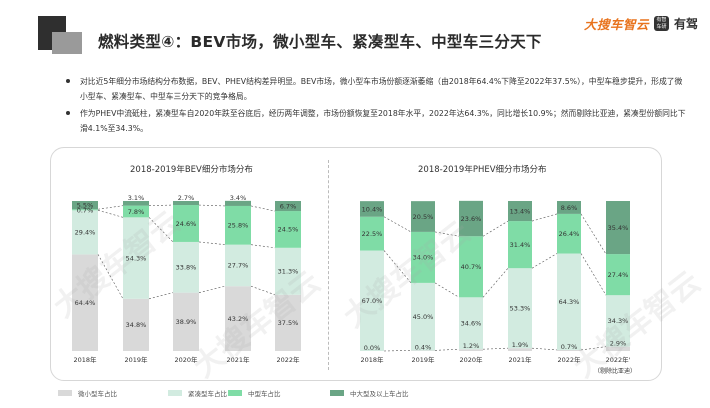 This screenshot has width=710, height=408. Describe the element at coordinates (264, 394) in the screenshot. I see `legend-label: 中型车占比` at that location.